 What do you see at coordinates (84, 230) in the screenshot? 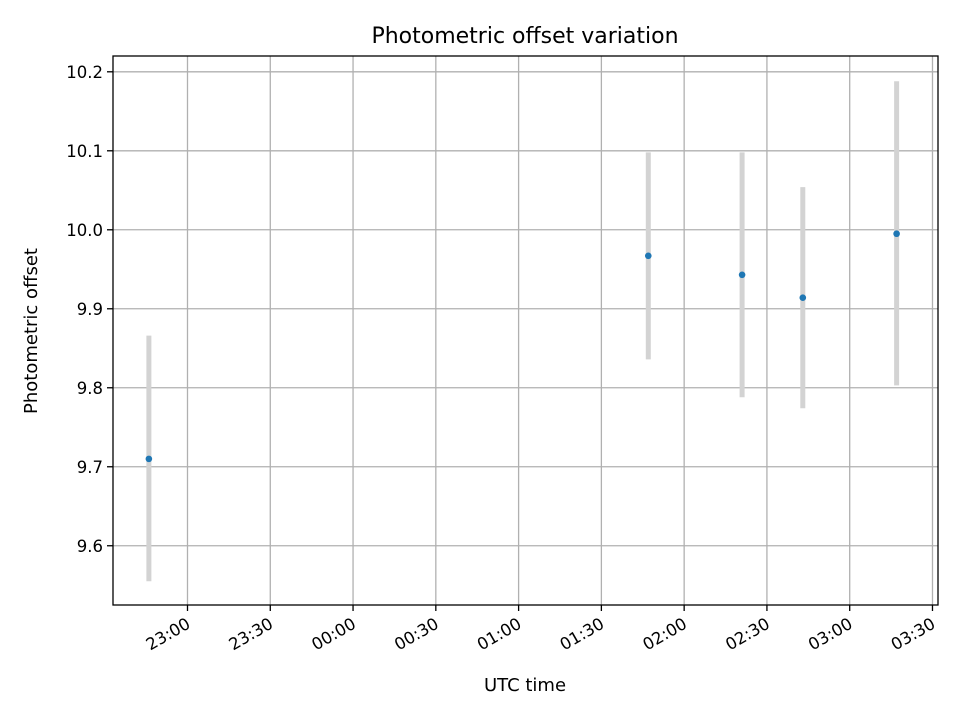
I see `y-tick-label: 10.0` at bounding box center [84, 230].